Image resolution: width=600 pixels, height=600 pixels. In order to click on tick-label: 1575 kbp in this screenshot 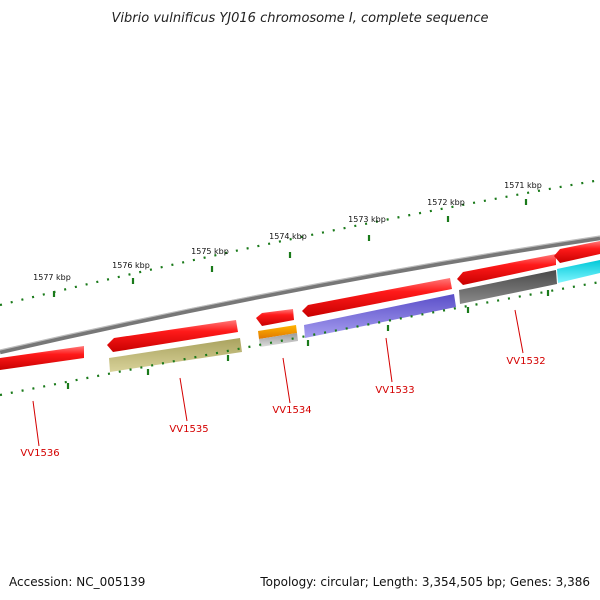, I will do `click(210, 251)`.